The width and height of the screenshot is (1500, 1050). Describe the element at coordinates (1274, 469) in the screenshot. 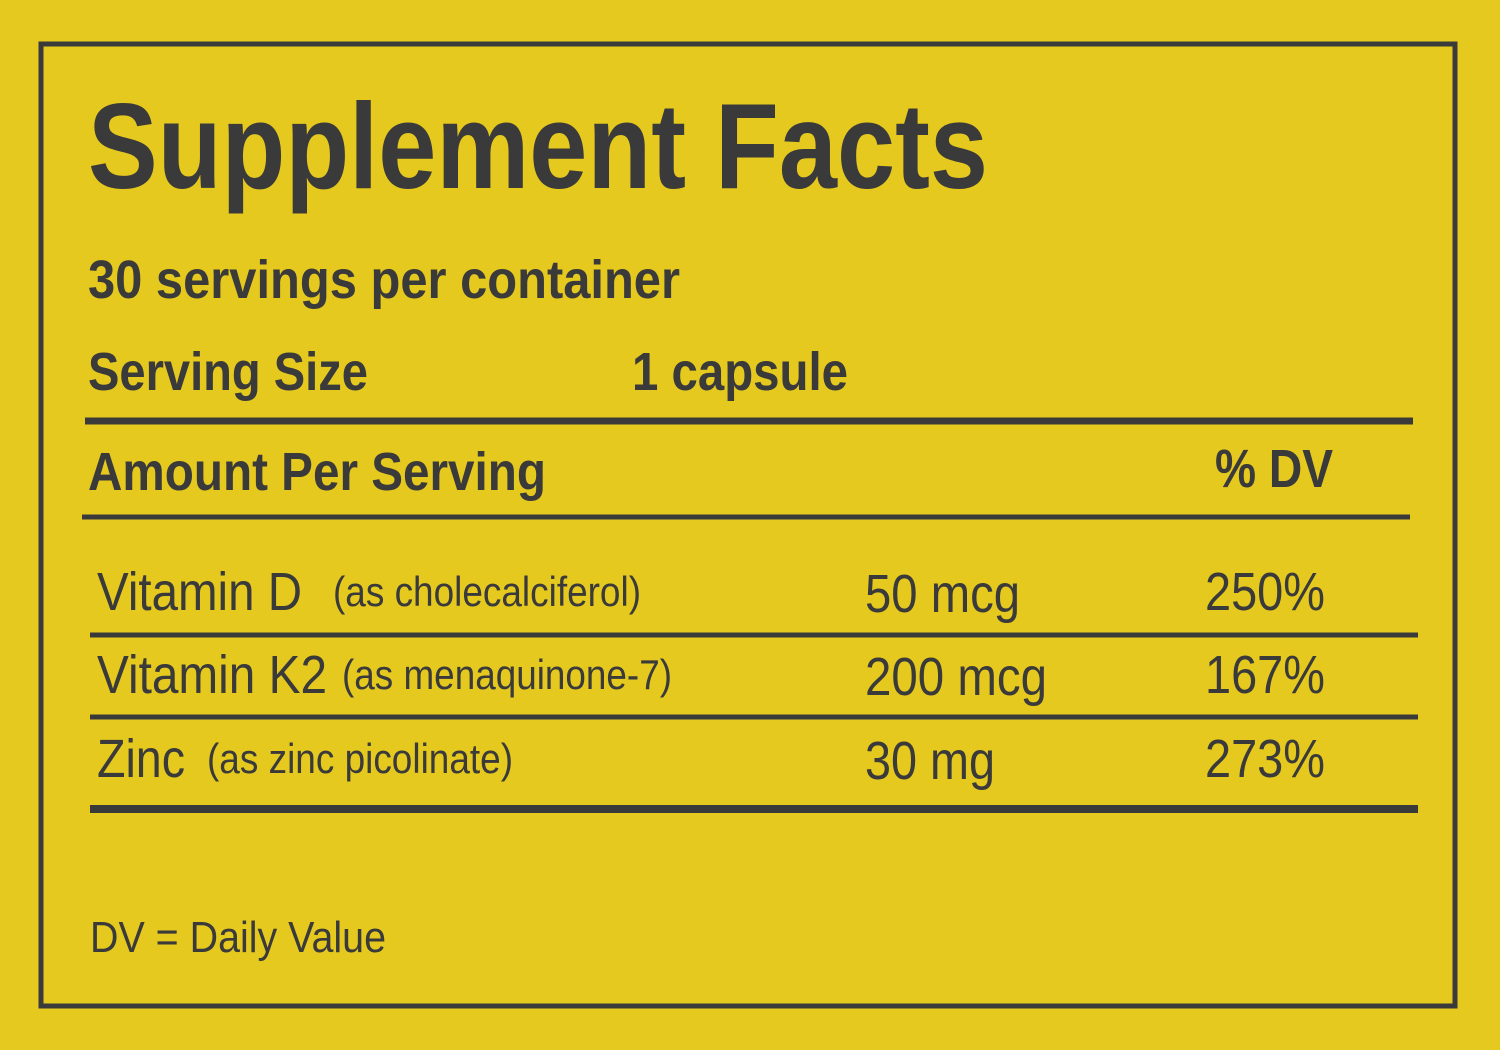

I see `dv-header: % DV` at that location.